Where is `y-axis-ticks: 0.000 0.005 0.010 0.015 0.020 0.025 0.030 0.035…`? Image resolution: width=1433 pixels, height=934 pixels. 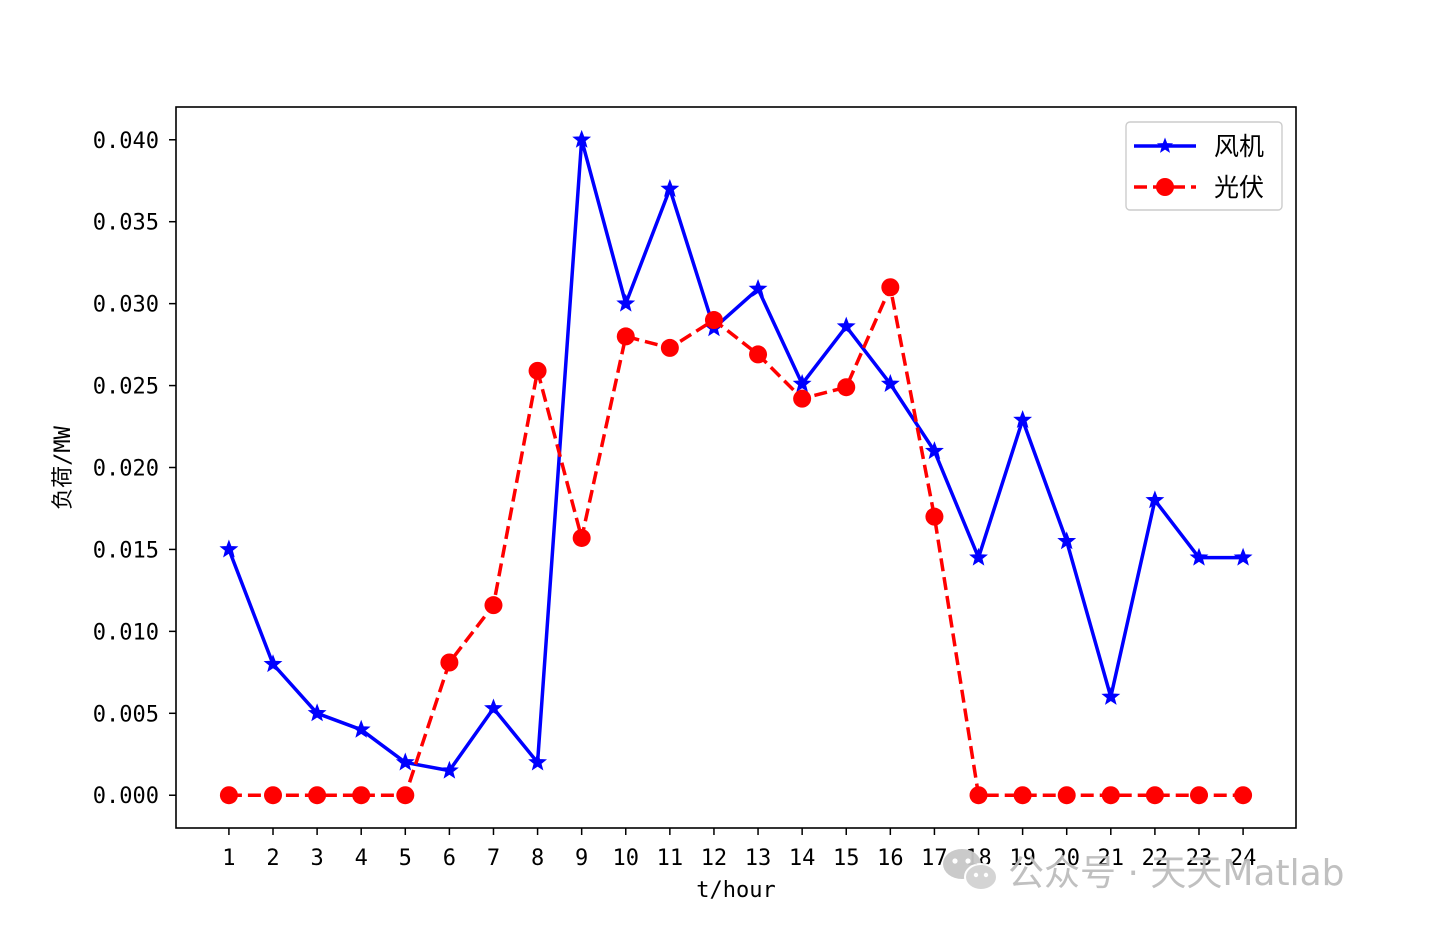 y-axis-ticks: 0.000 0.005 0.010 0.015 0.020 0.025 0.030 0.035… is located at coordinates (134, 469).